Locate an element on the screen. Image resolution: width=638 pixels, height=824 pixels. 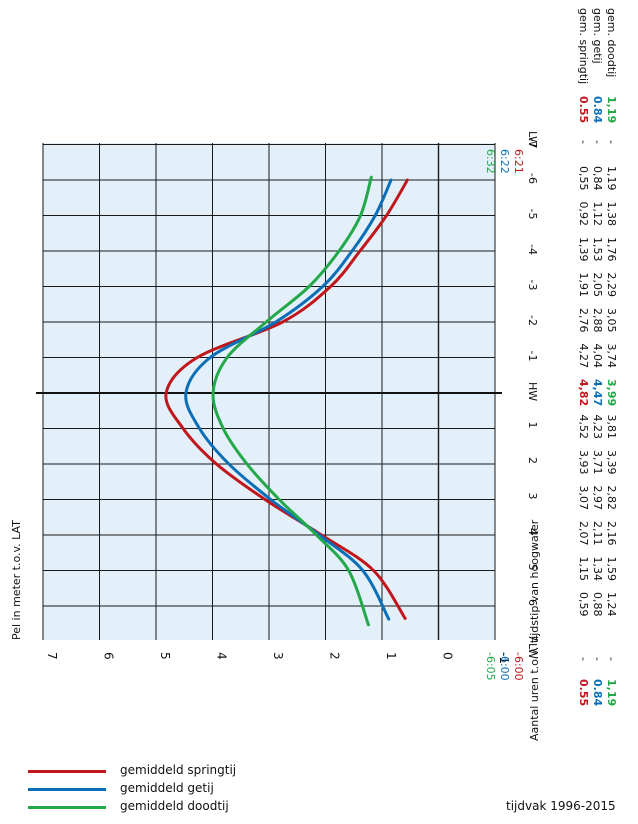
table-headers: gem. springtij gem. getij gem. doodtij is located at coordinates (597, 46).